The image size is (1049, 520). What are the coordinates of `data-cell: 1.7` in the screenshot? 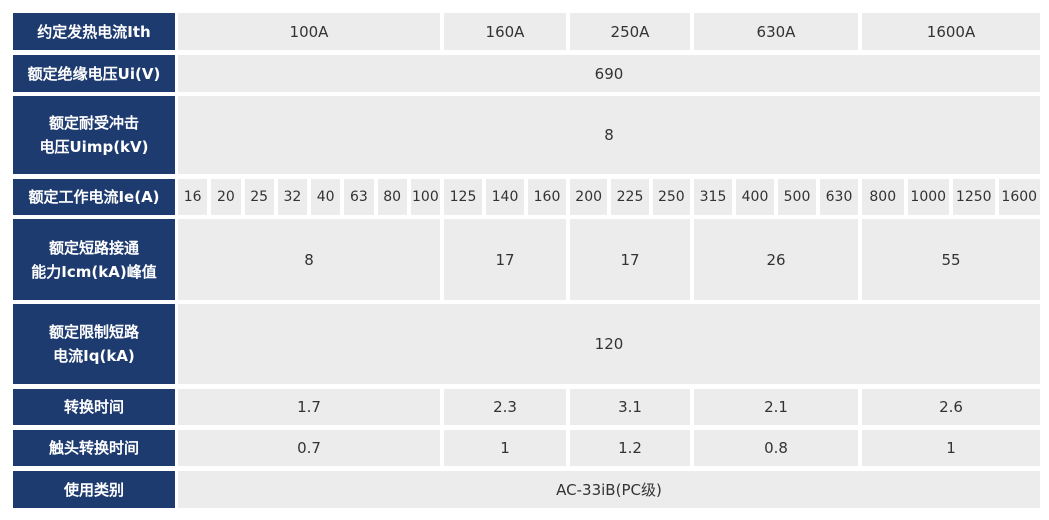 It's located at (309, 407).